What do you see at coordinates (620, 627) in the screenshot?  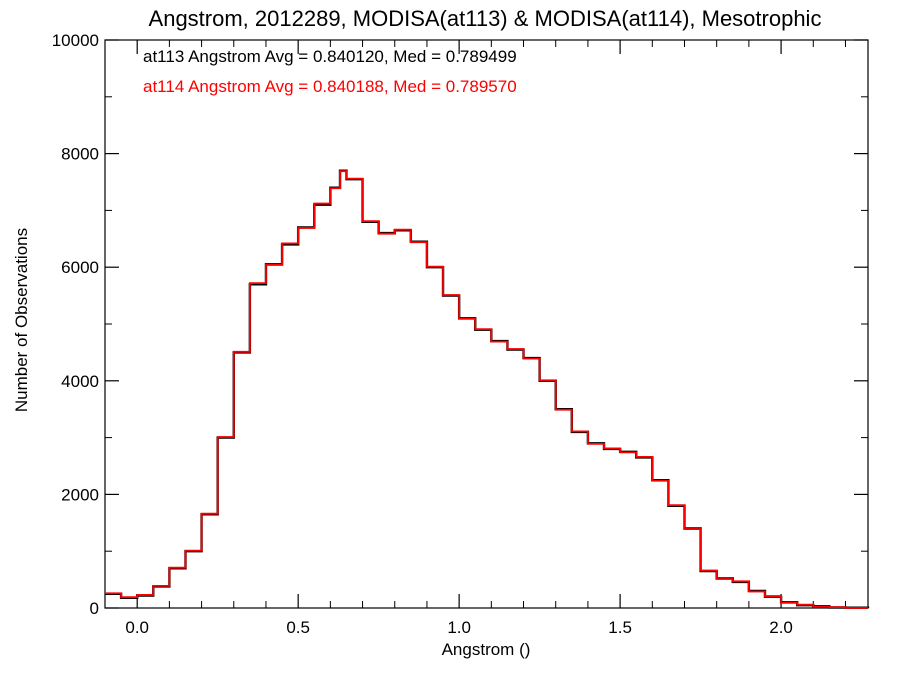 I see `x-tick-label: 1.5` at bounding box center [620, 627].